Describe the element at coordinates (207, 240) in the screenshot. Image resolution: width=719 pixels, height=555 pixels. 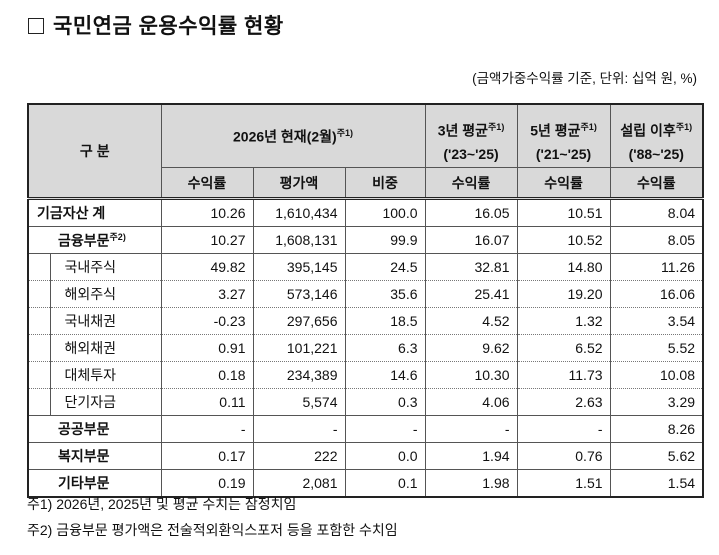
I see `value-cell: 10.27` at that location.